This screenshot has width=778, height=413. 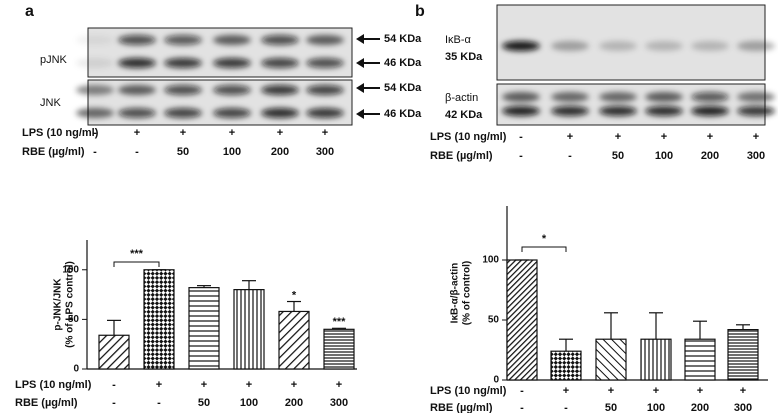 What do you see at coordinates (420, 11) in the screenshot?
I see `panel-label: b` at bounding box center [420, 11].